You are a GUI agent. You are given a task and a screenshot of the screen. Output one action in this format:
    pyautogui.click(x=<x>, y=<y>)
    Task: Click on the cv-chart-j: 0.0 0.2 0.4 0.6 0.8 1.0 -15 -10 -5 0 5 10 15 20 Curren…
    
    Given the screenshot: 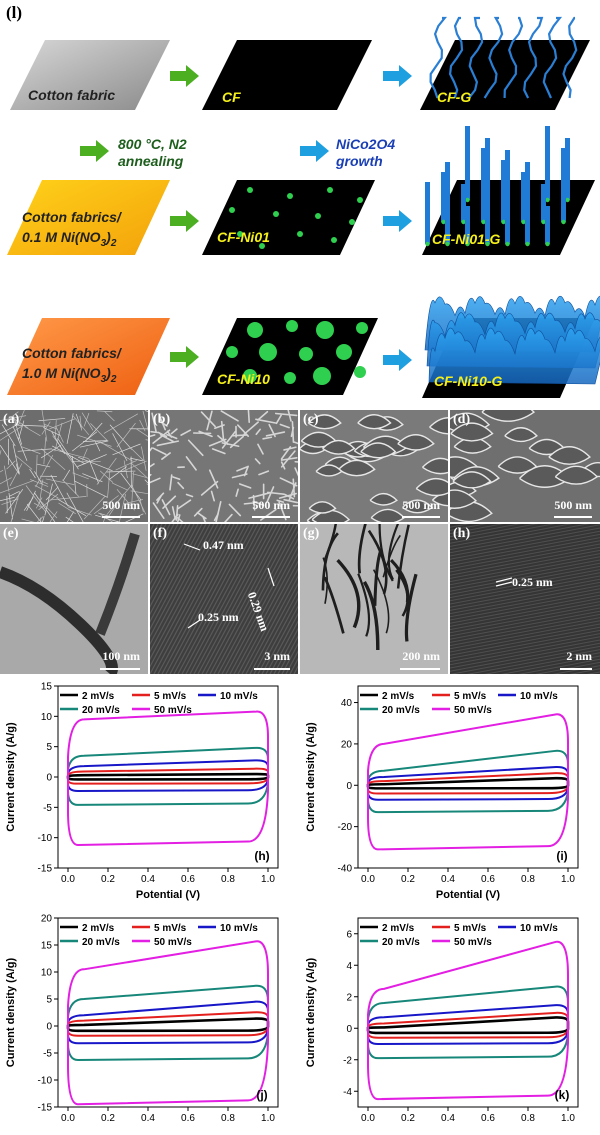 What is the action you would take?
    pyautogui.click(x=142, y=1019)
    